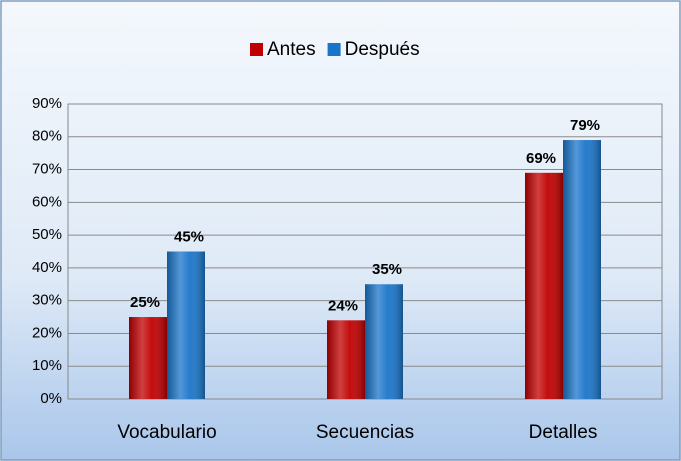  I want to click on value-label: 24%, so click(343, 305).